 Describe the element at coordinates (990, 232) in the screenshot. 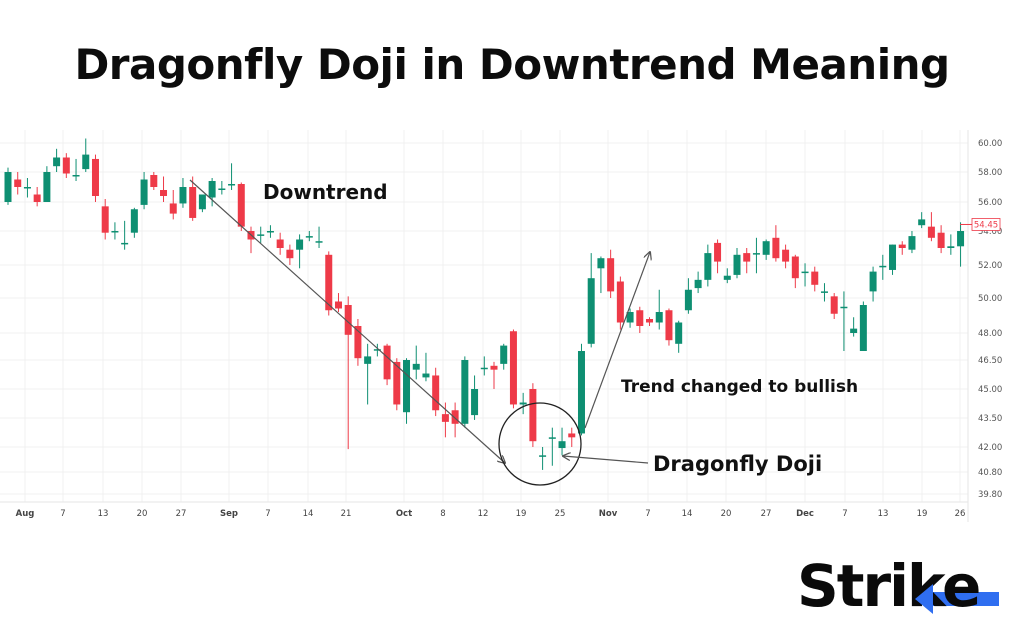

I see `y-tick-label: 54.00` at that location.